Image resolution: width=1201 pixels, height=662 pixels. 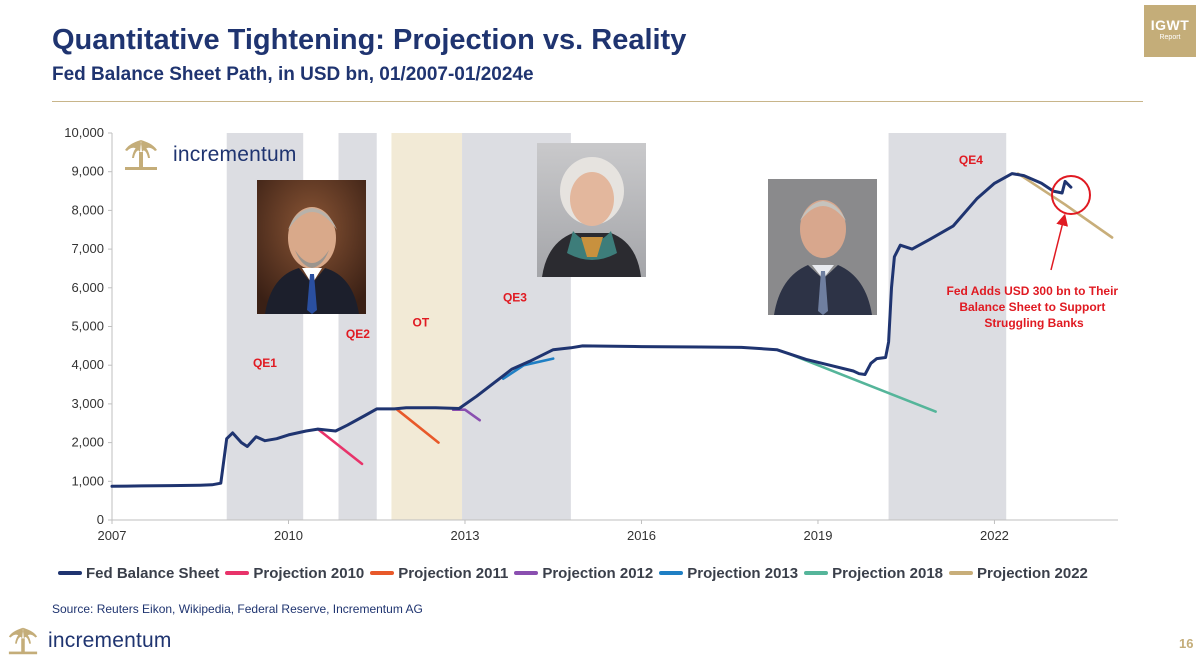 What do you see at coordinates (1033, 291) in the screenshot?
I see `annotation-line-1: Fed Adds USD 300 bn to Their` at bounding box center [1033, 291].